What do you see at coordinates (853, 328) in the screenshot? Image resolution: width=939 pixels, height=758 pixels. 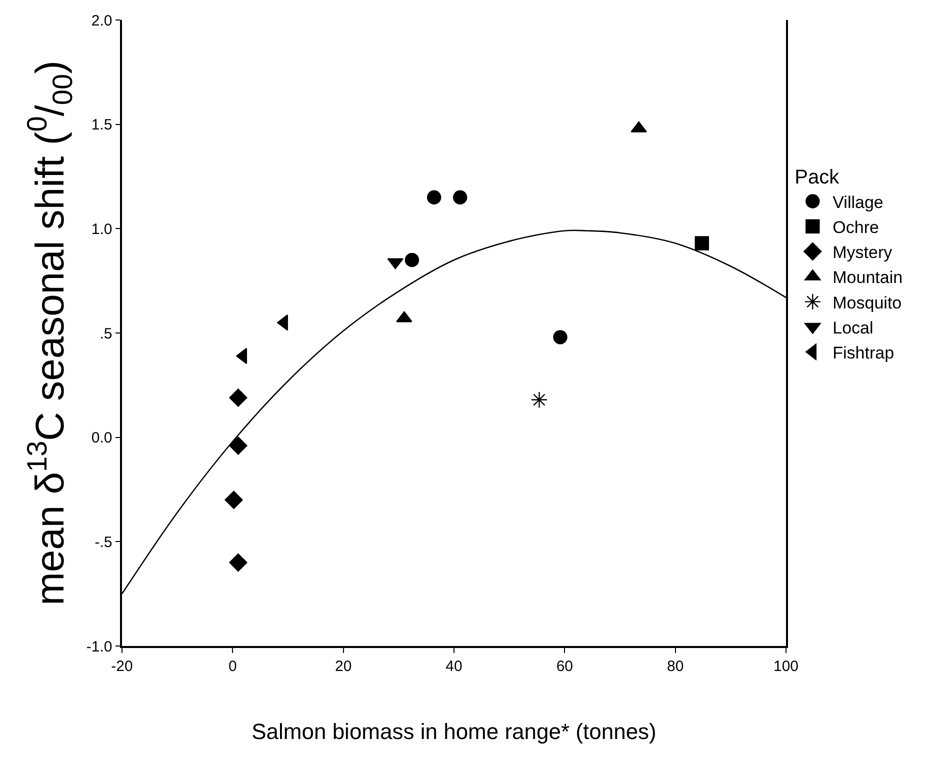 I see `legend-label: Local` at bounding box center [853, 328].